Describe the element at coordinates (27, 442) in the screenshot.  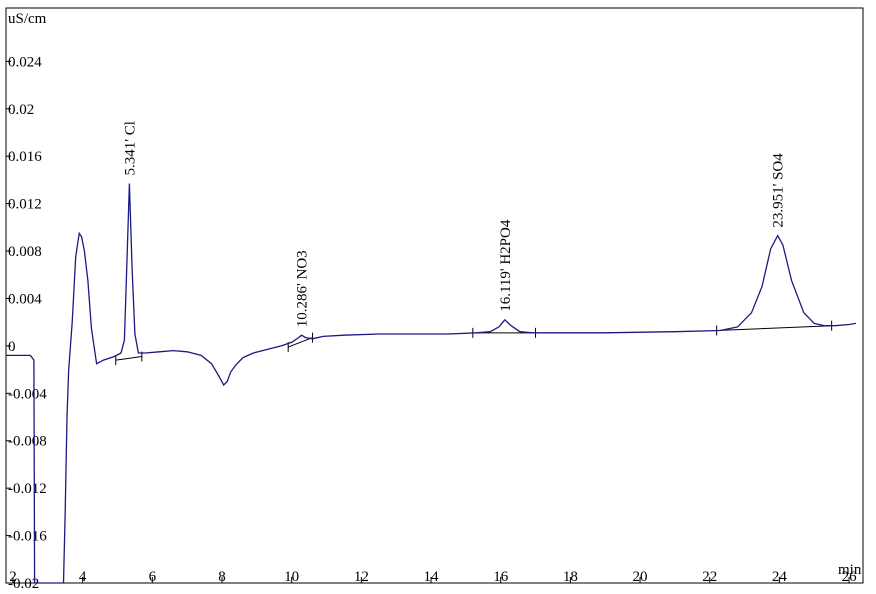
I see `y-tick-label: -0.008` at that location.